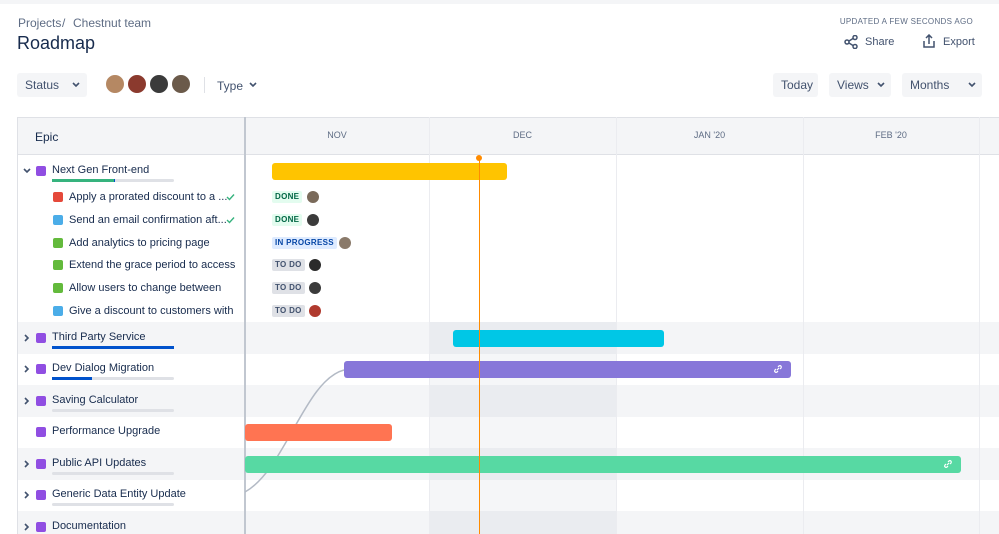  What do you see at coordinates (106, 431) in the screenshot?
I see `epic-name: Performance Upgrade` at bounding box center [106, 431].